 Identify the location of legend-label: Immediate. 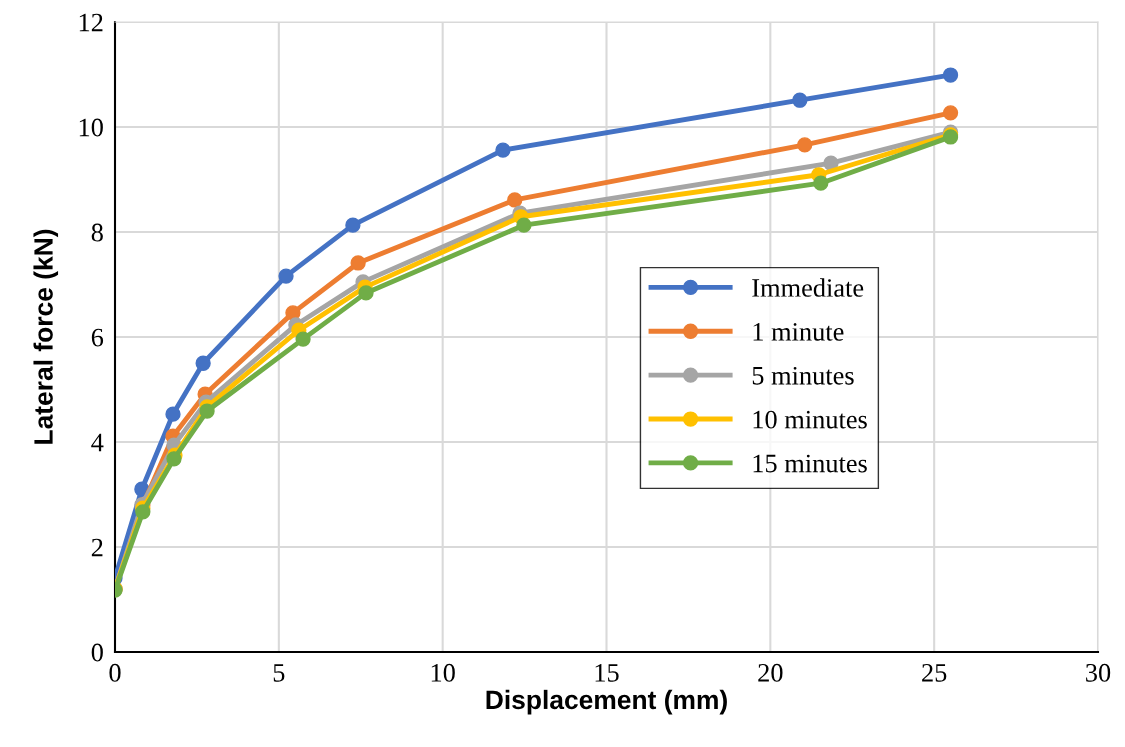
(808, 287).